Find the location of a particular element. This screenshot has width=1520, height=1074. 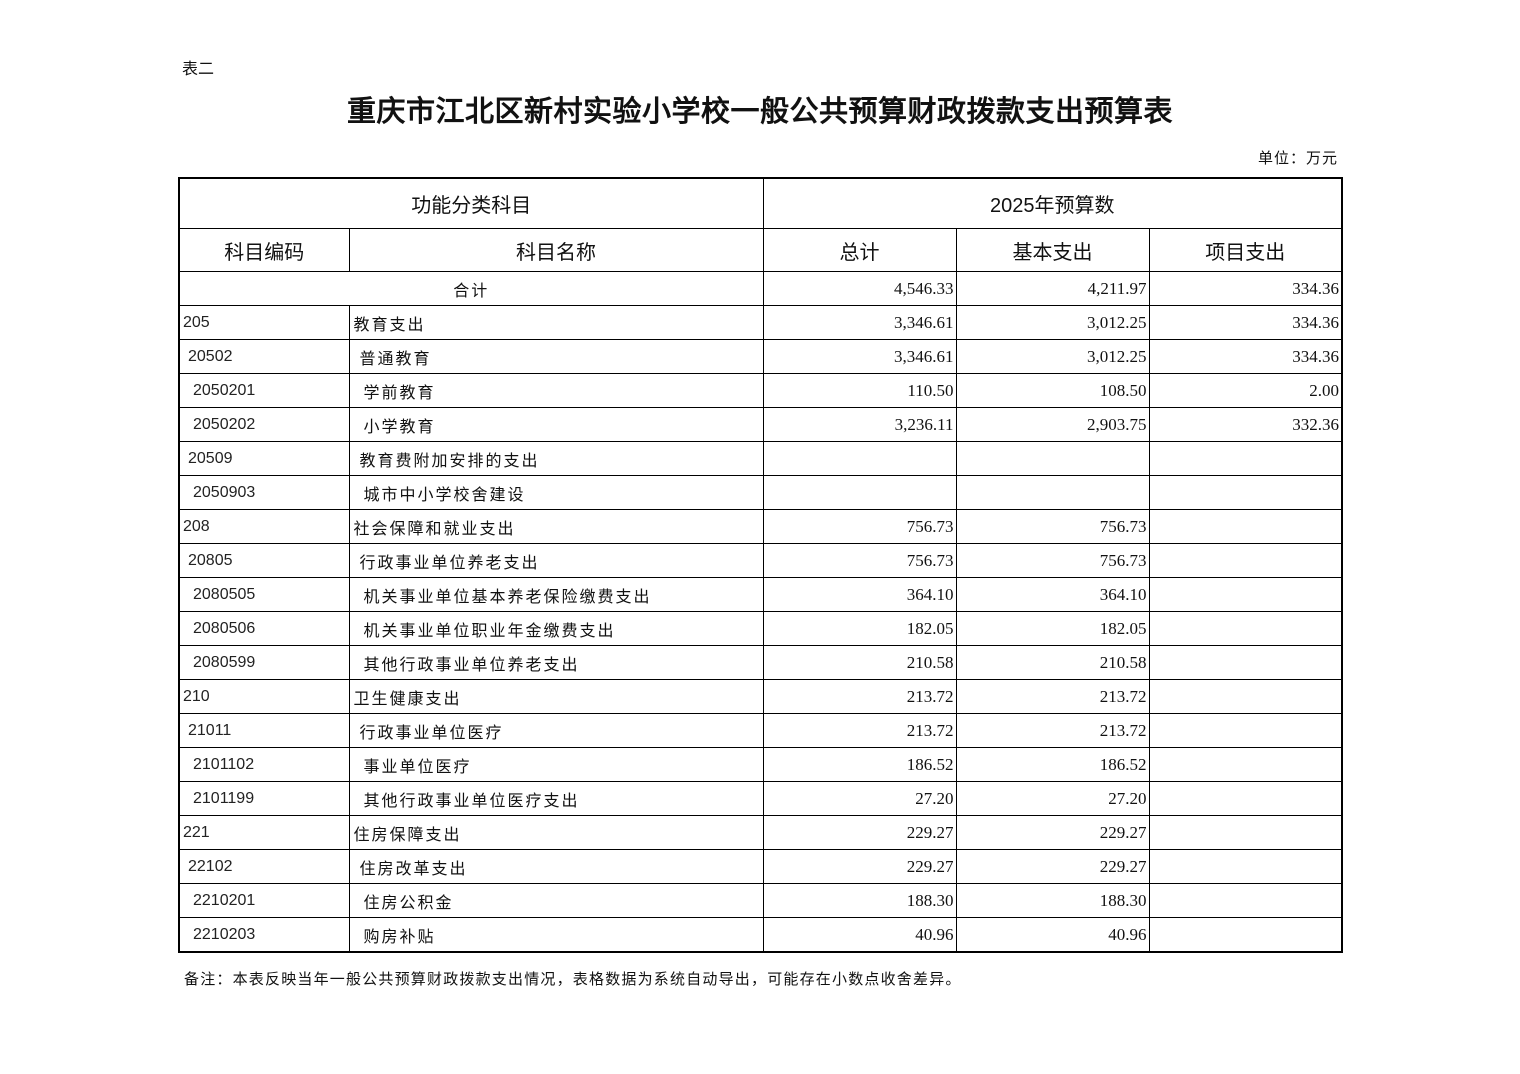

total-project: 334.36 is located at coordinates (1245, 288).